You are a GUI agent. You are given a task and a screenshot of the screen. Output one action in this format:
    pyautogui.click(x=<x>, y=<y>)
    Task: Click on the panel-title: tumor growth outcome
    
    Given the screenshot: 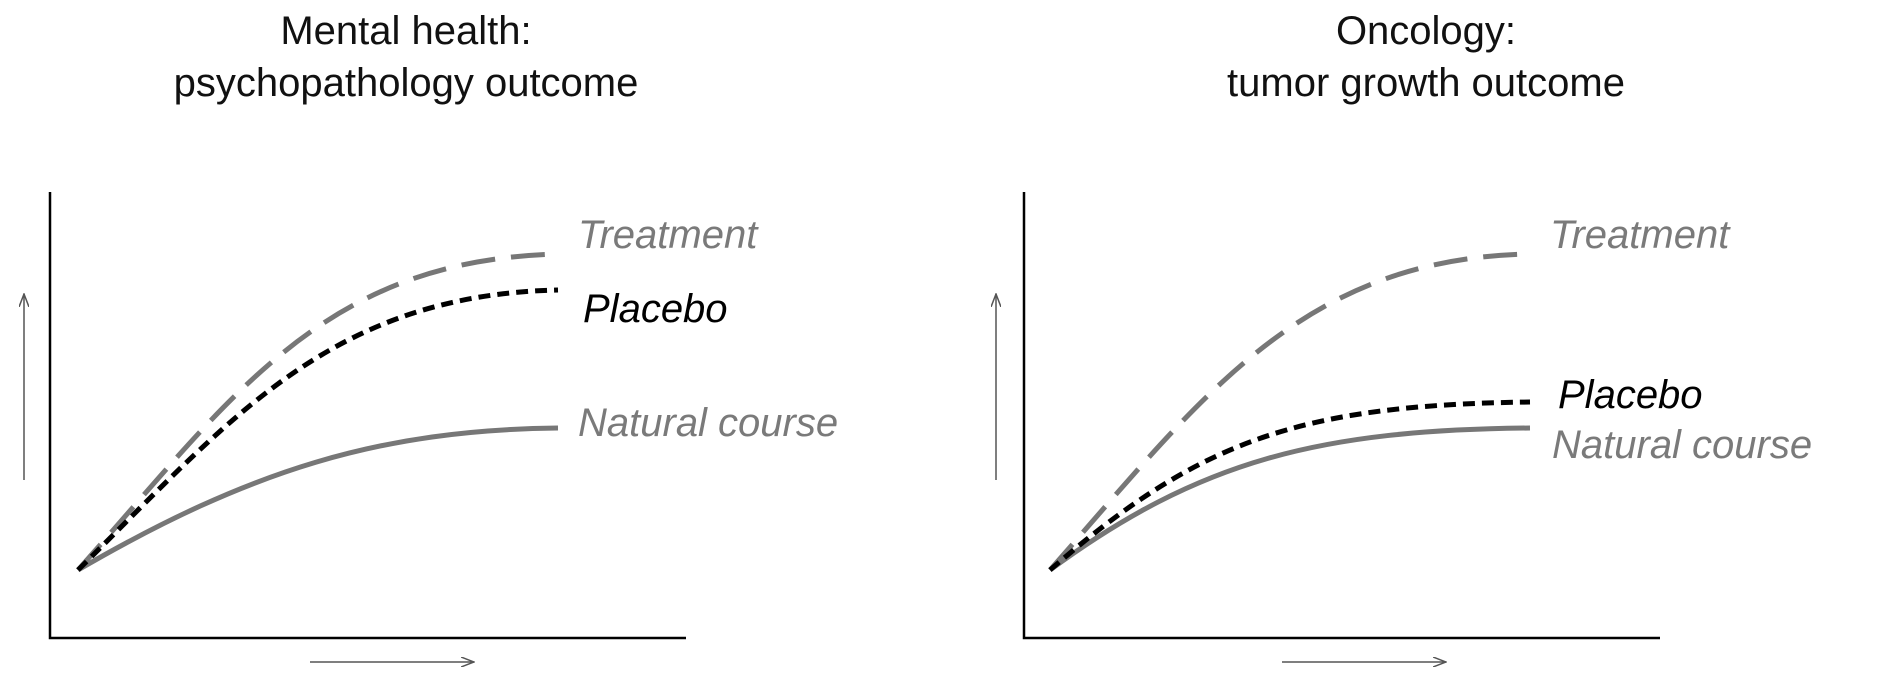 What is the action you would take?
    pyautogui.click(x=1426, y=83)
    